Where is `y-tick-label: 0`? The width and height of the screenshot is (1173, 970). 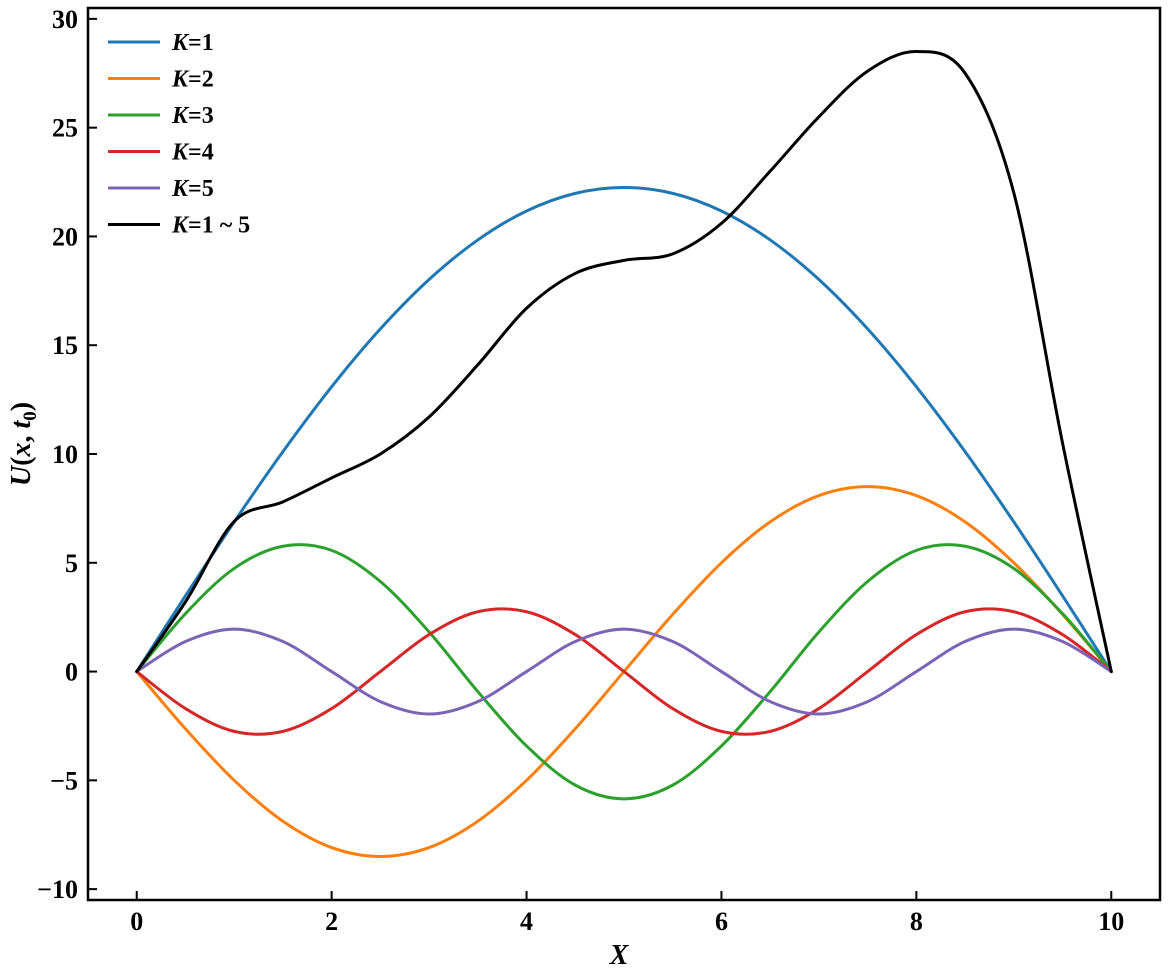 y-tick-label: 0 is located at coordinates (71, 672).